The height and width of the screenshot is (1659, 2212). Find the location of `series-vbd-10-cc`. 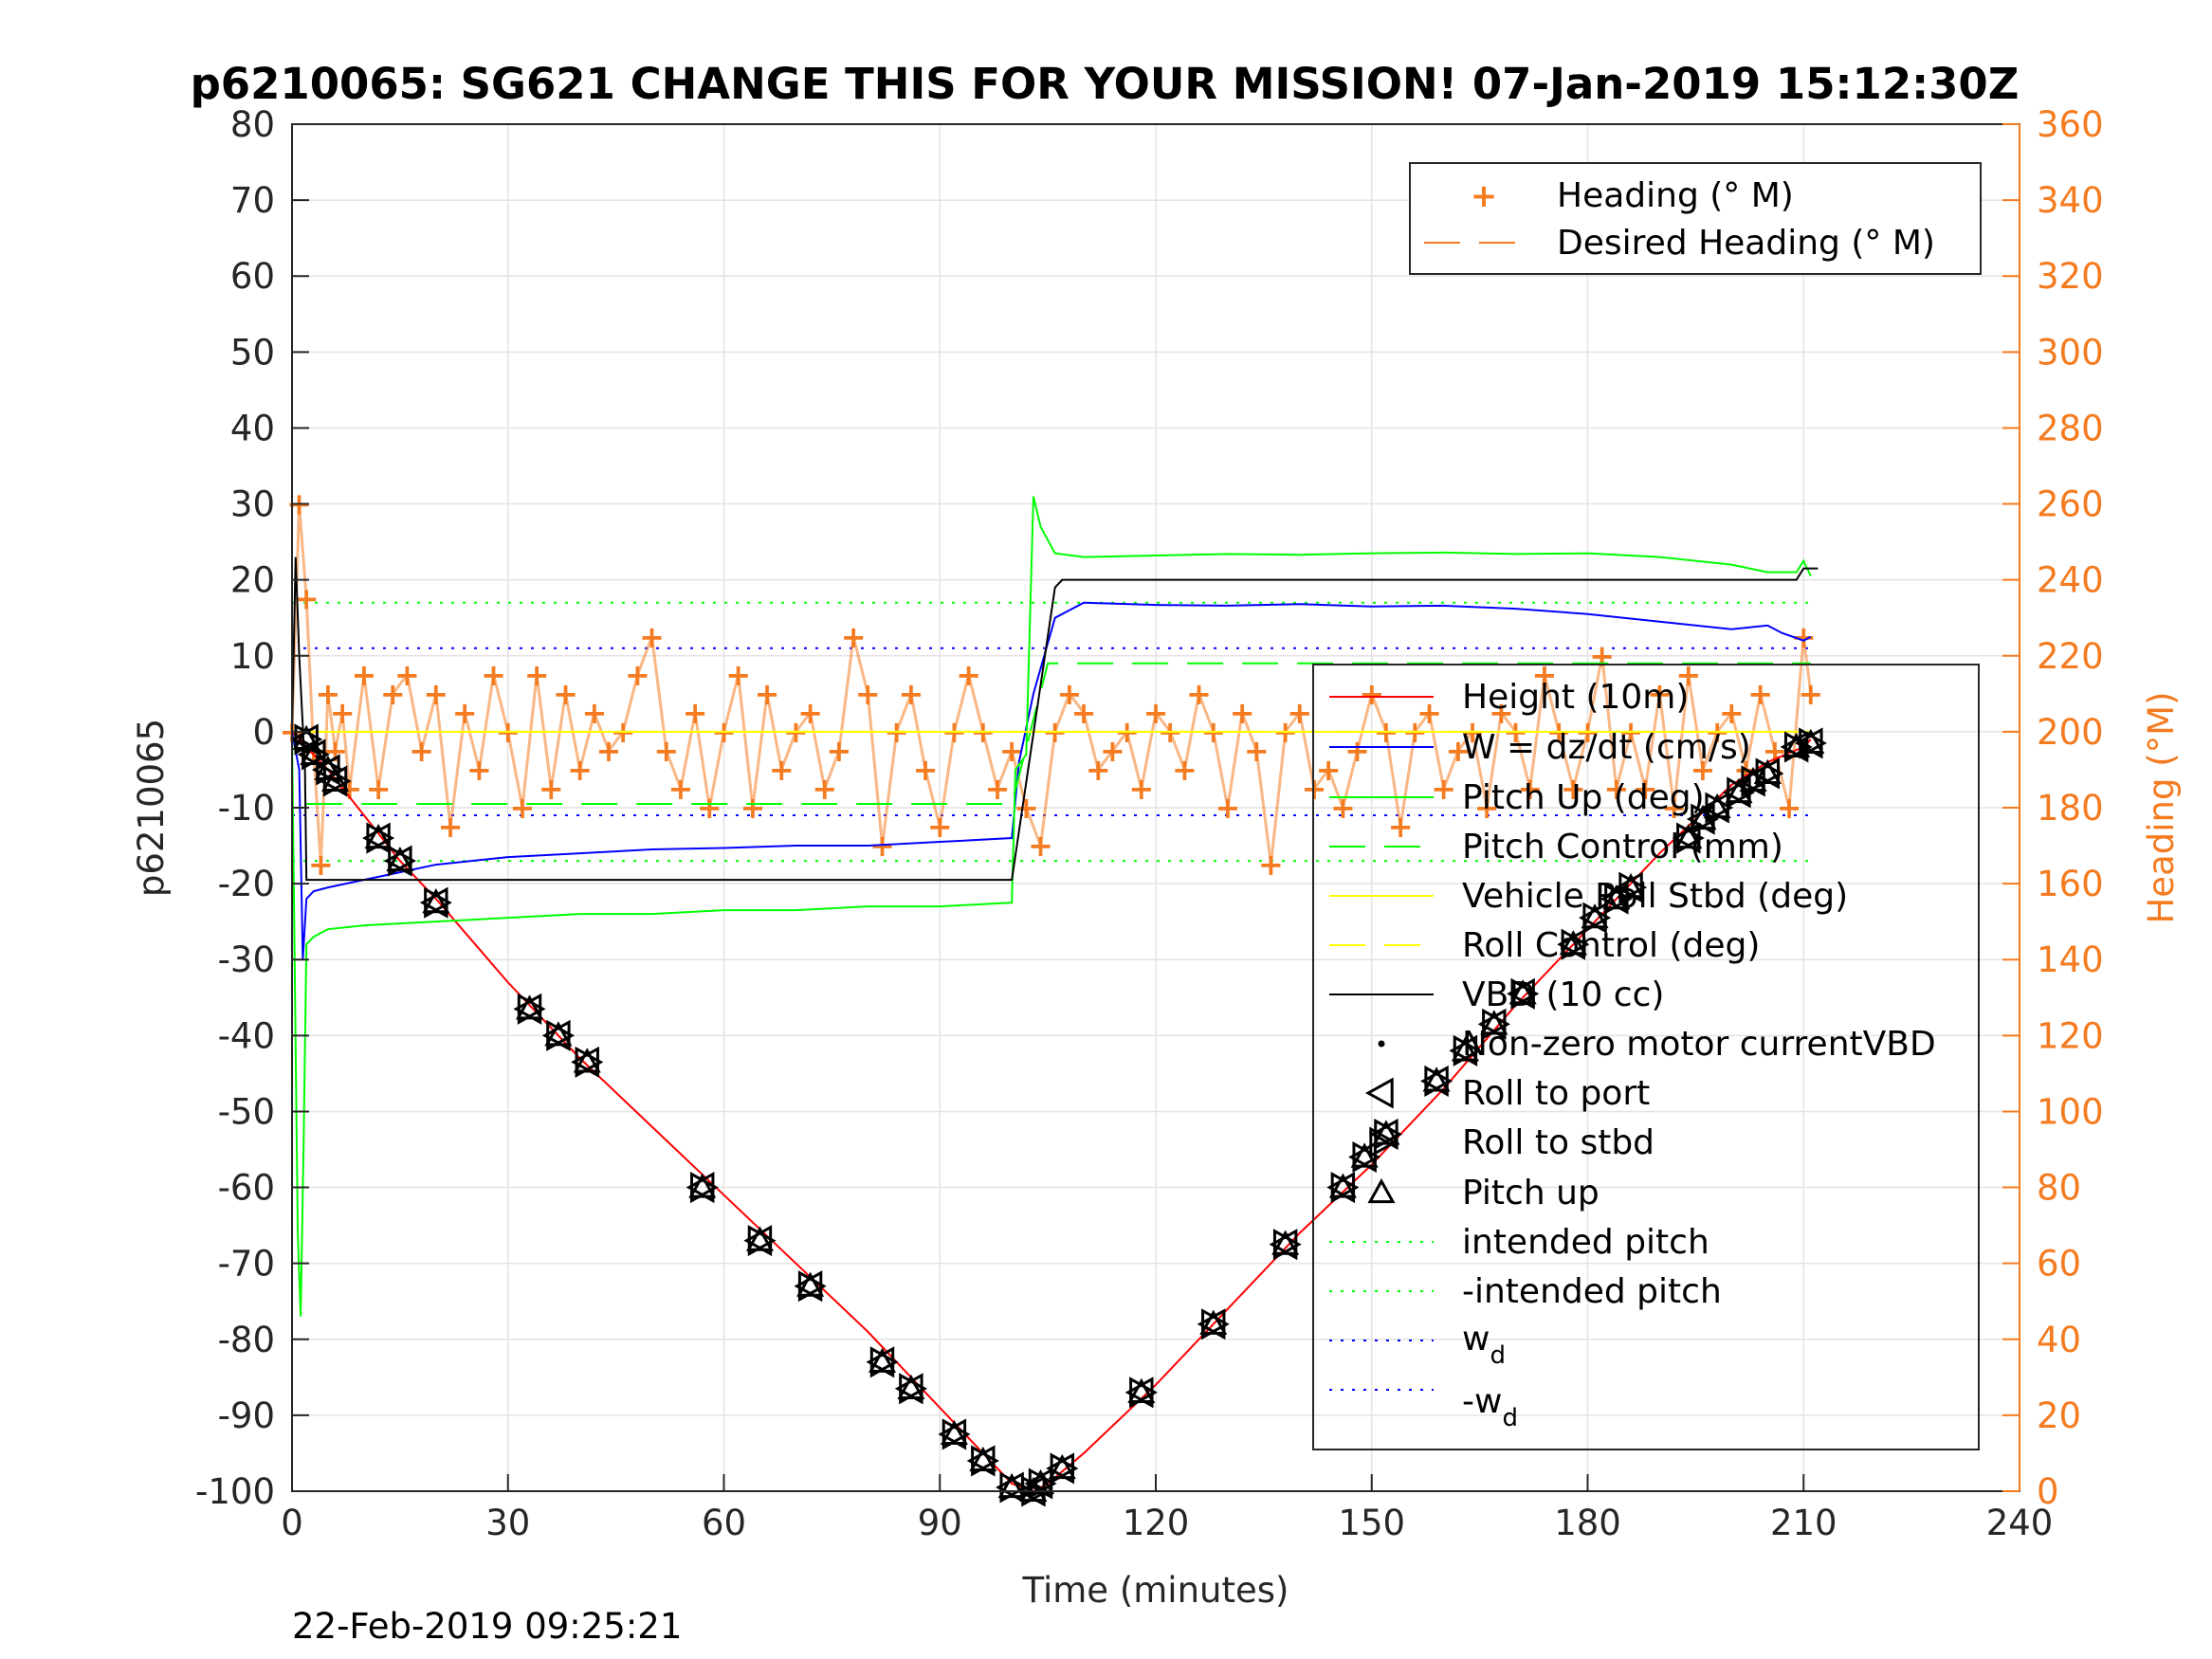

series-vbd-10-cc is located at coordinates (1055, 719).